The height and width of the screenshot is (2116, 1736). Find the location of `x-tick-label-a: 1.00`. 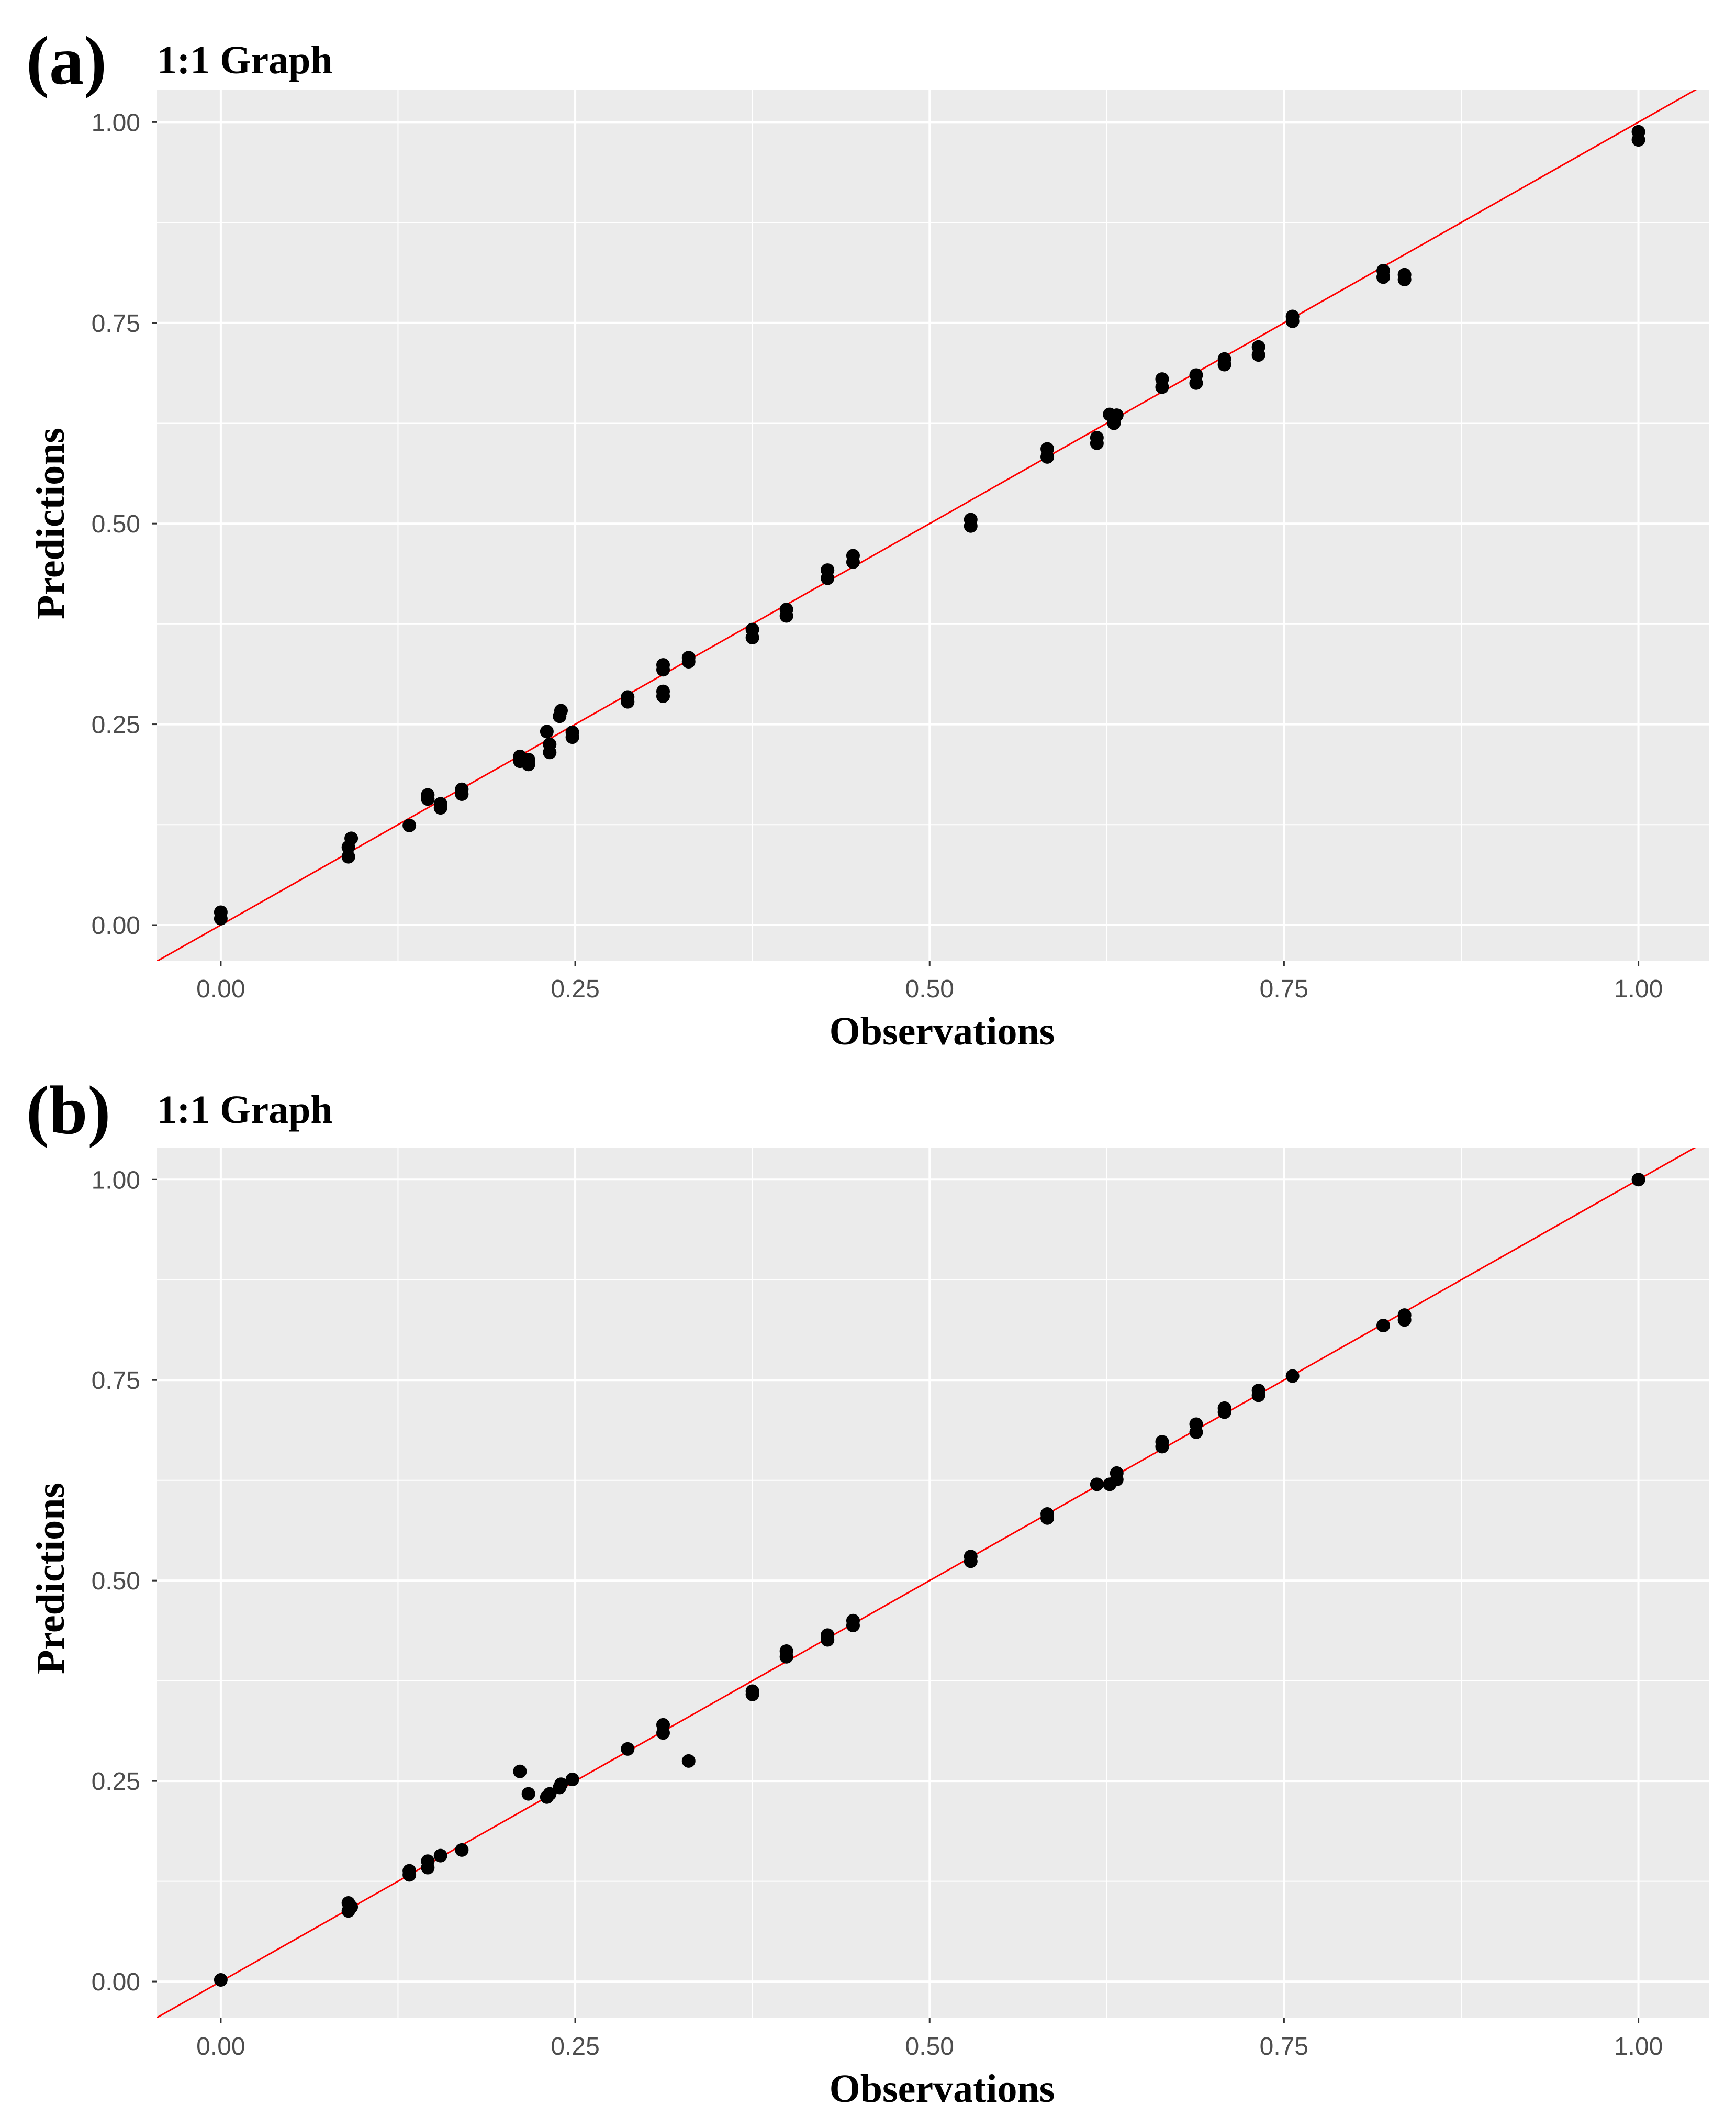

x-tick-label-a: 1.00 is located at coordinates (1638, 989).